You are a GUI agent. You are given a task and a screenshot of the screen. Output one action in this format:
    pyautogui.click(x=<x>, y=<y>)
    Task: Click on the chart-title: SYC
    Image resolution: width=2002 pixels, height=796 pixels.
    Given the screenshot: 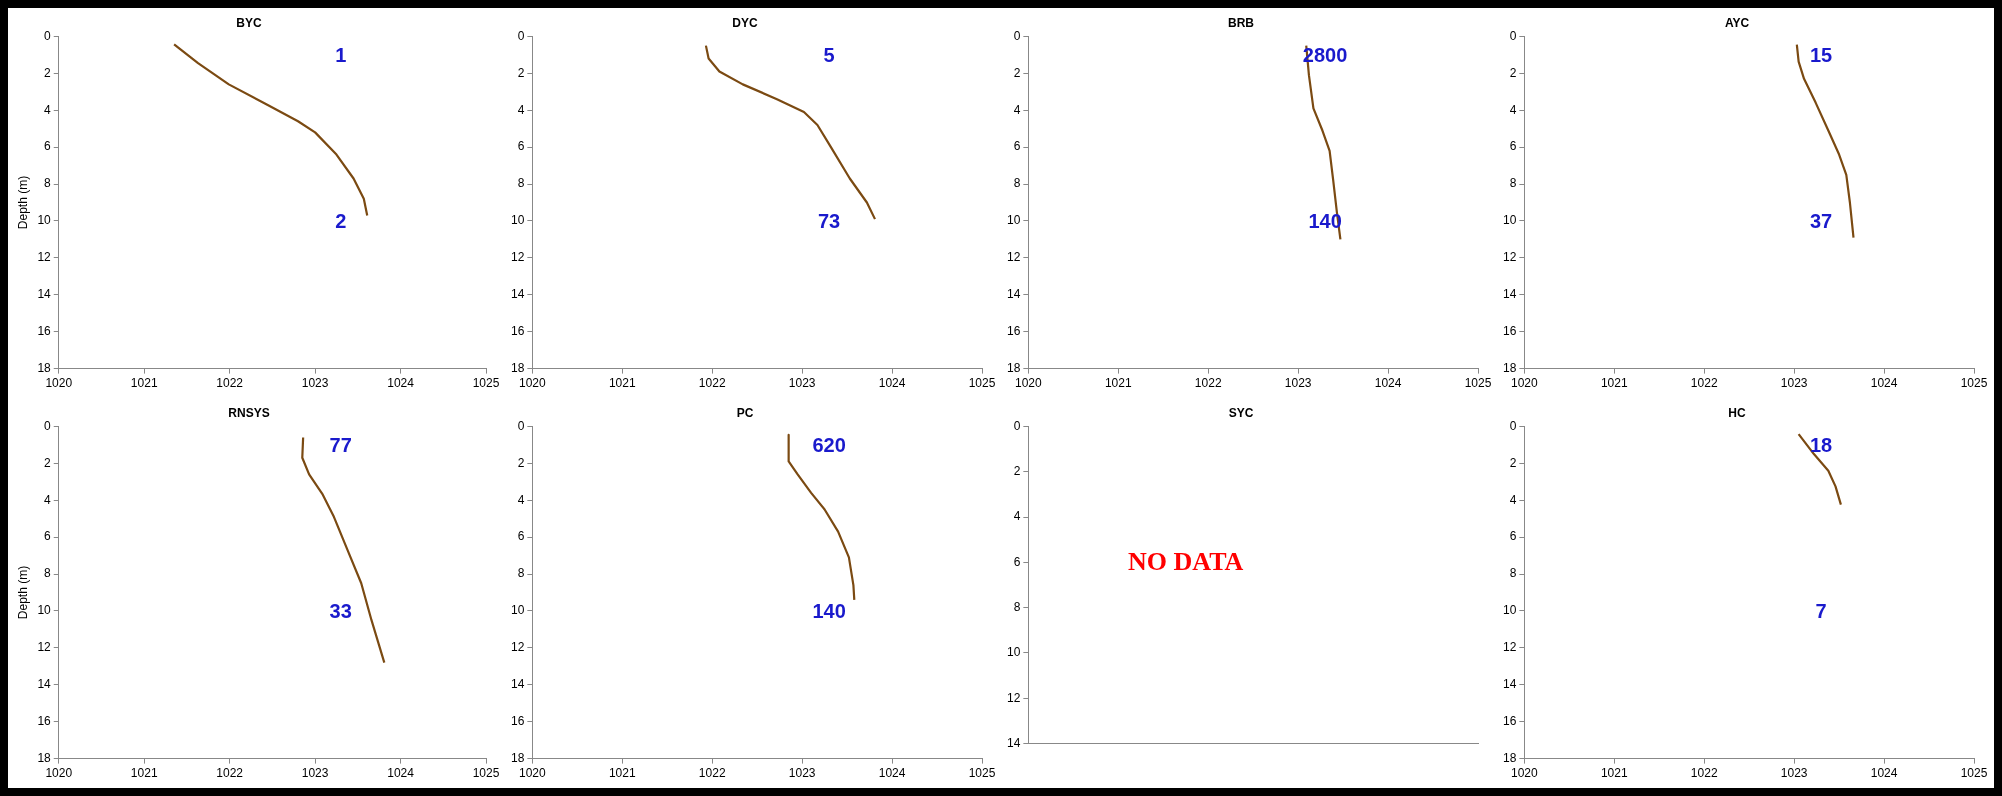 What is the action you would take?
    pyautogui.click(x=1241, y=412)
    